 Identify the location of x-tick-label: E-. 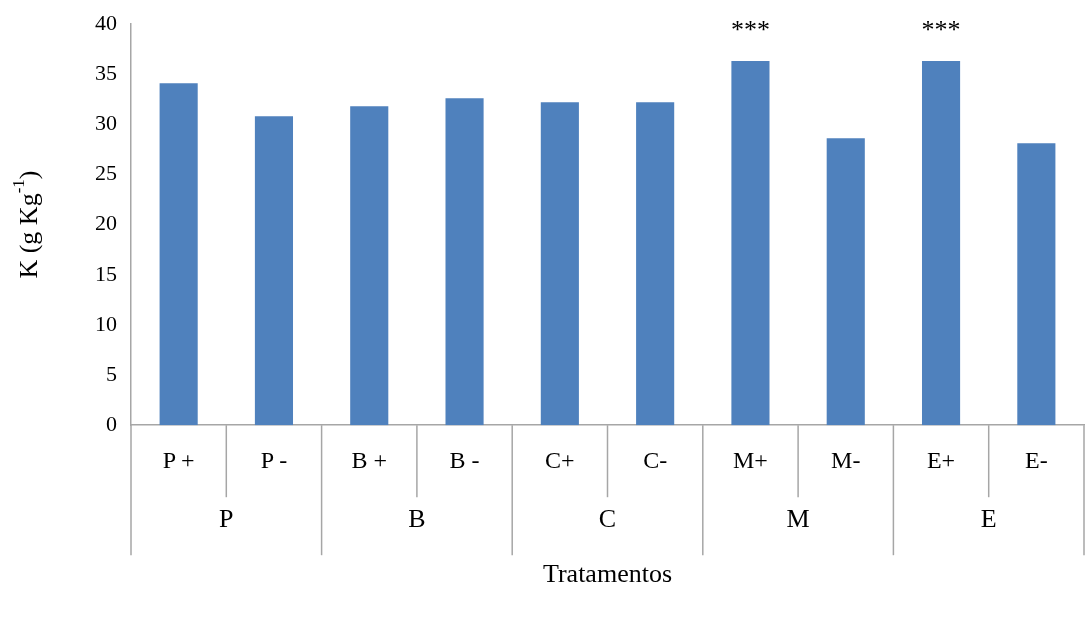
(1036, 459).